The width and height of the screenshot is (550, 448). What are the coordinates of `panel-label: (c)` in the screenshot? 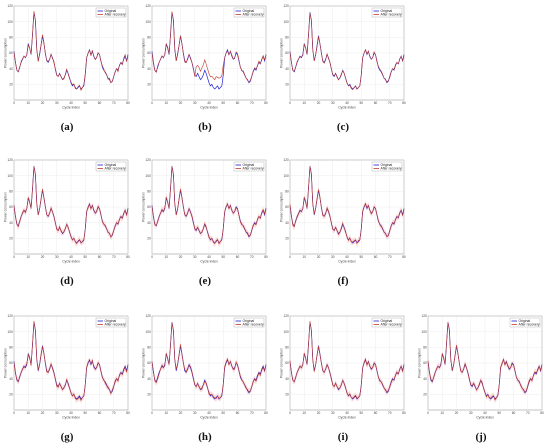 It's located at (343, 127).